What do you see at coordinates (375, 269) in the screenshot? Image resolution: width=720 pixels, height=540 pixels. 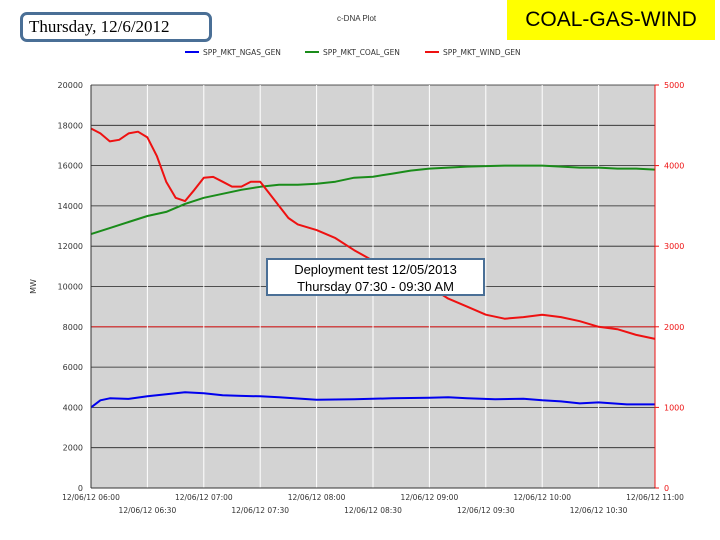 I see `annotation-line1: Deployment test 12/05/2013` at bounding box center [375, 269].